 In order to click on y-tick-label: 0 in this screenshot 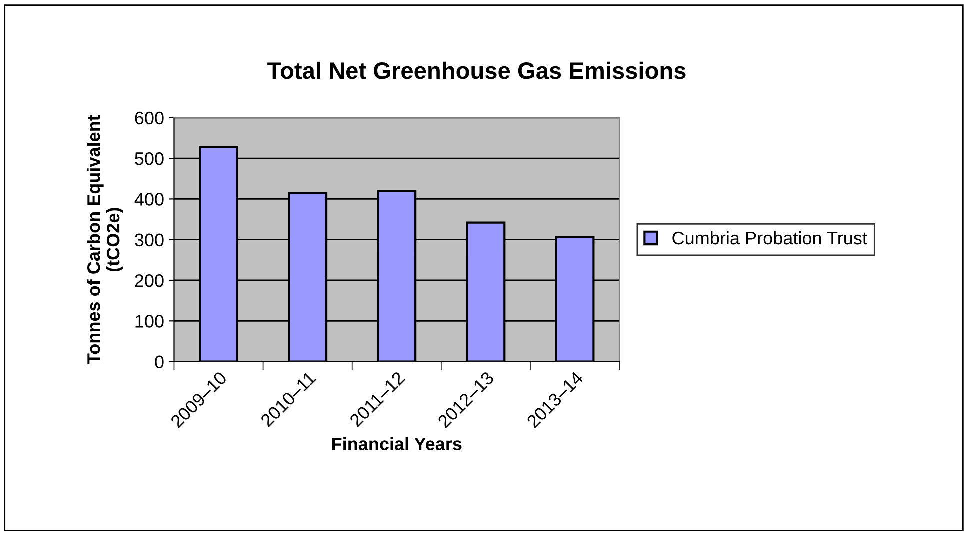, I will do `click(159, 362)`.